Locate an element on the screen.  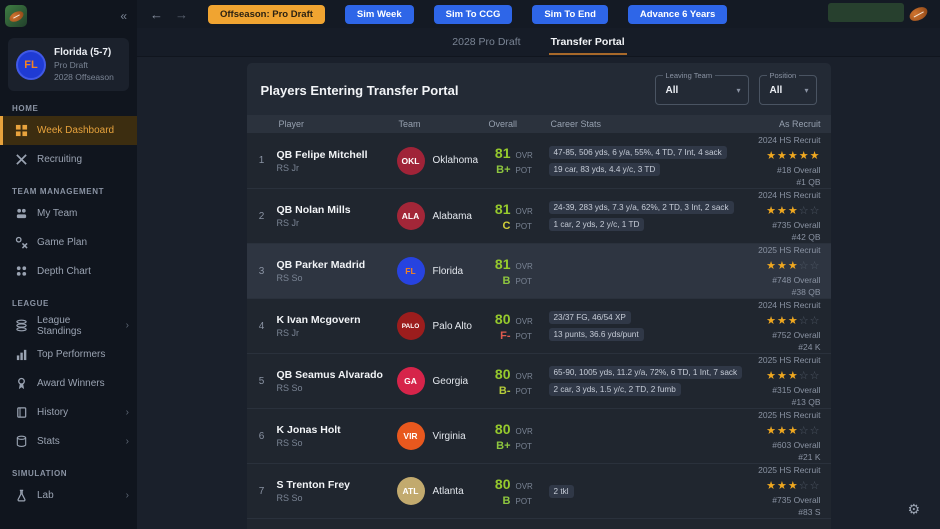
recruiting-icon is located at coordinates (21, 159).